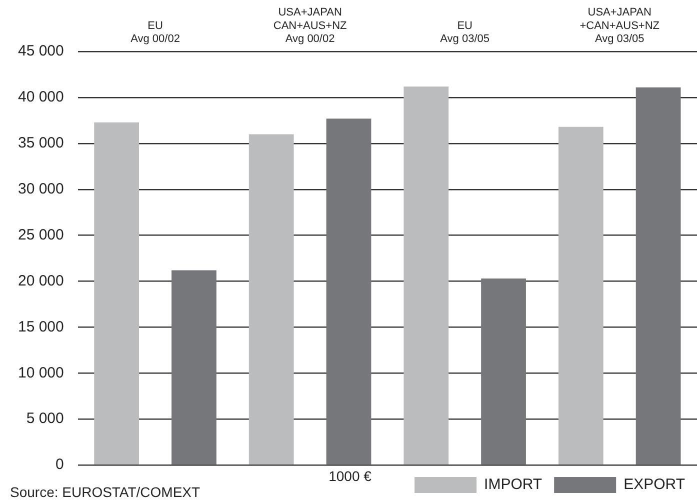 This screenshot has width=697, height=503. I want to click on y-tick-label: 5 000, so click(45, 419).